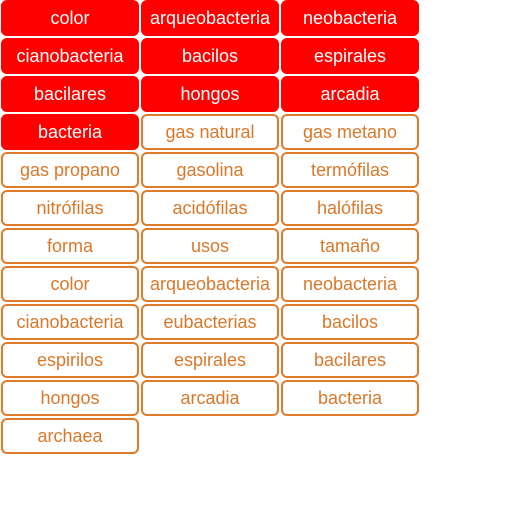  Describe the element at coordinates (70, 398) in the screenshot. I see `word-tile: hongos` at that location.